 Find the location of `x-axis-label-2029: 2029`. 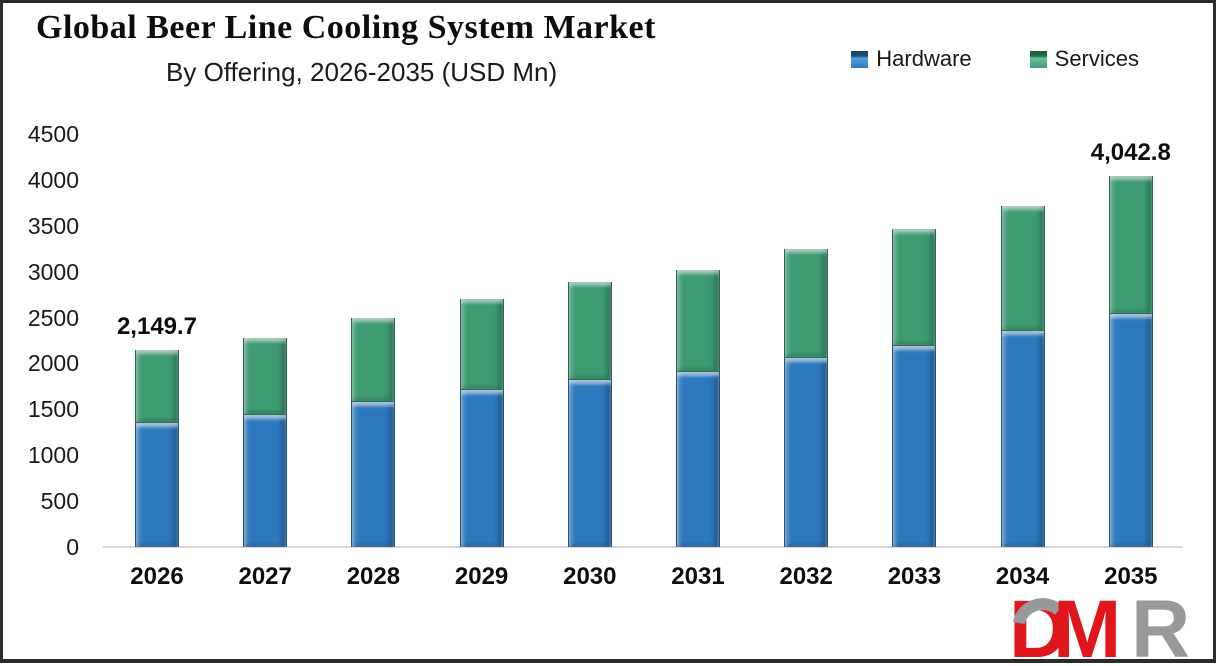

x-axis-label-2029: 2029 is located at coordinates (481, 576).